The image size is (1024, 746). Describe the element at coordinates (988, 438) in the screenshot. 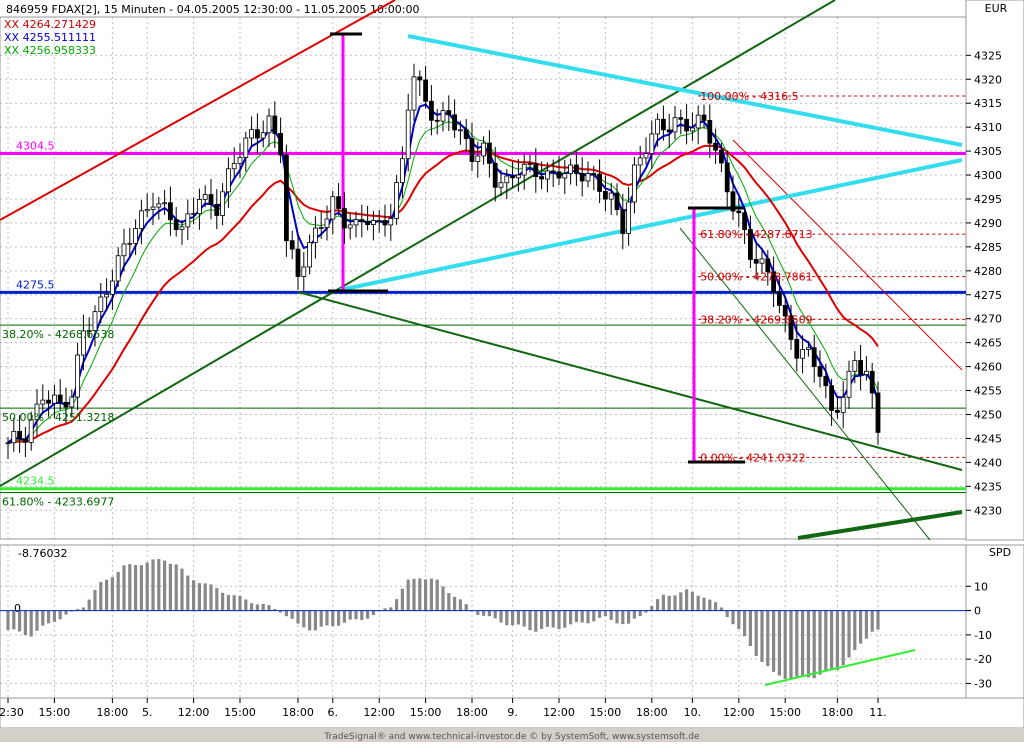

I see `price-tick-label: 4245` at that location.